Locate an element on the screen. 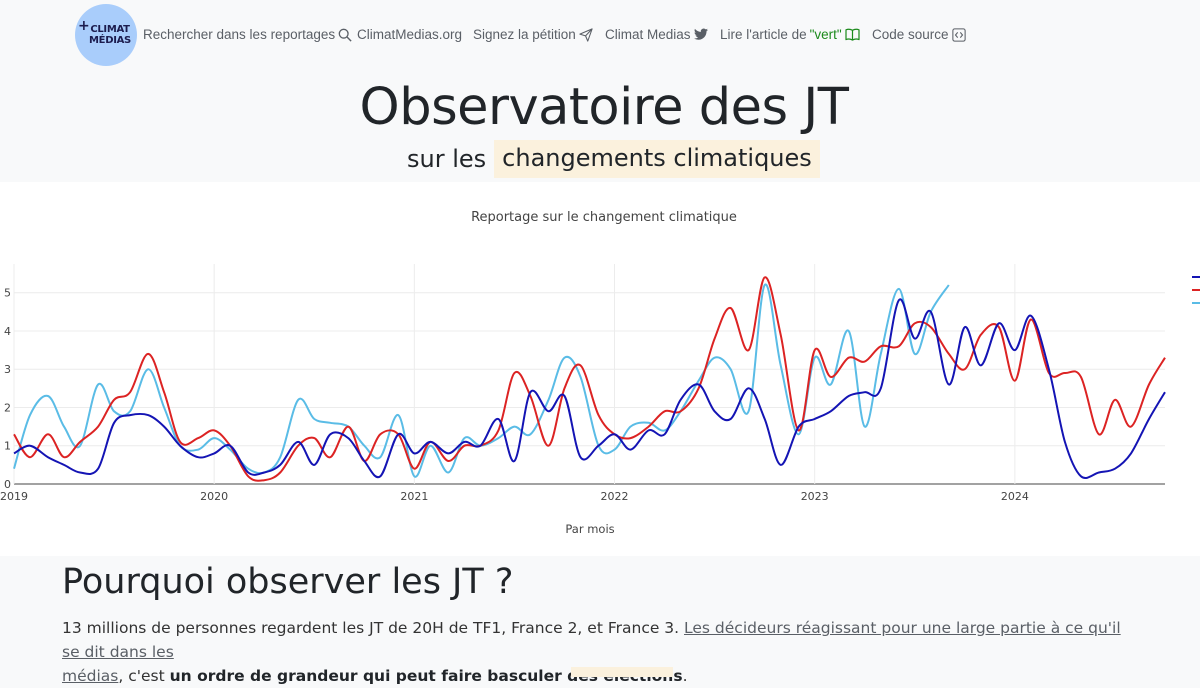  nav-petition-link: Signez la pétition is located at coordinates (533, 34).